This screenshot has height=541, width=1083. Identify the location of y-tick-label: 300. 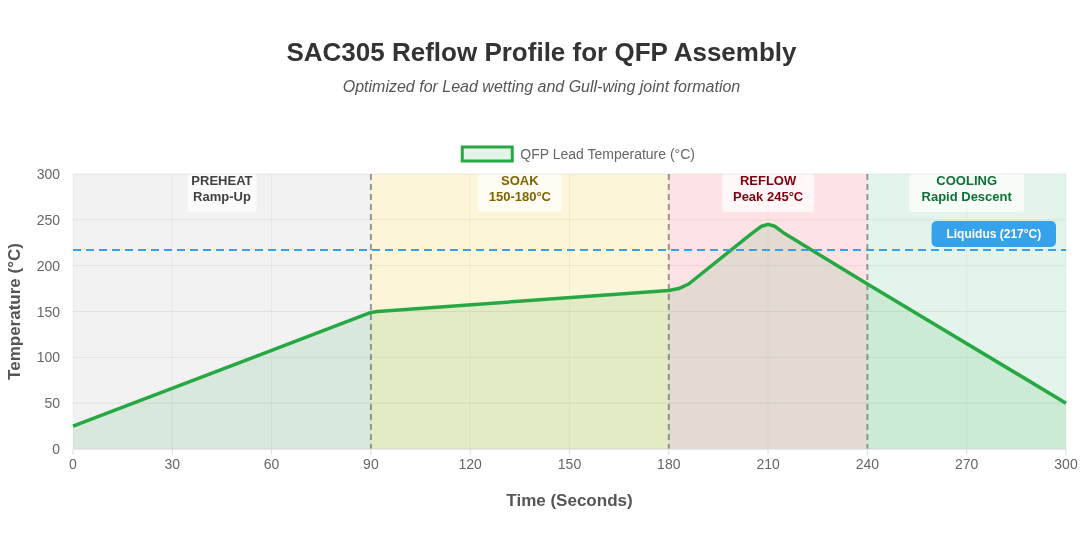
(48, 174).